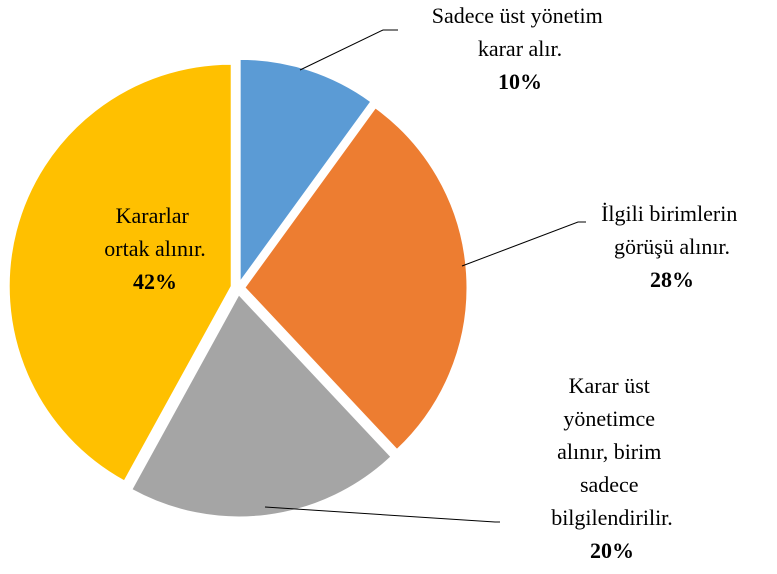  I want to click on value-label: 42%, so click(155, 281).